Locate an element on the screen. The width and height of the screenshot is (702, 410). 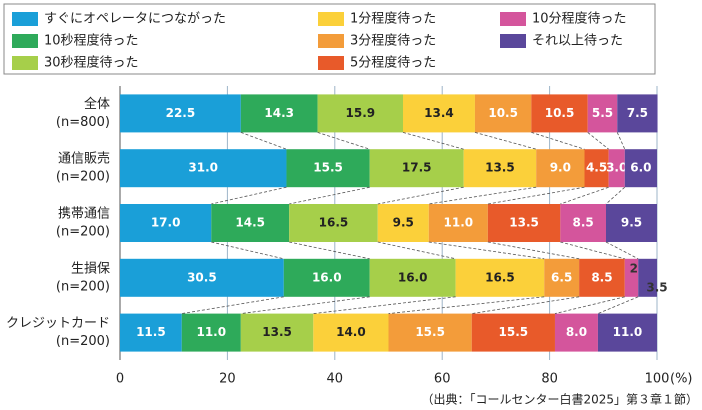
value-label: 4.5 is located at coordinates (596, 168).